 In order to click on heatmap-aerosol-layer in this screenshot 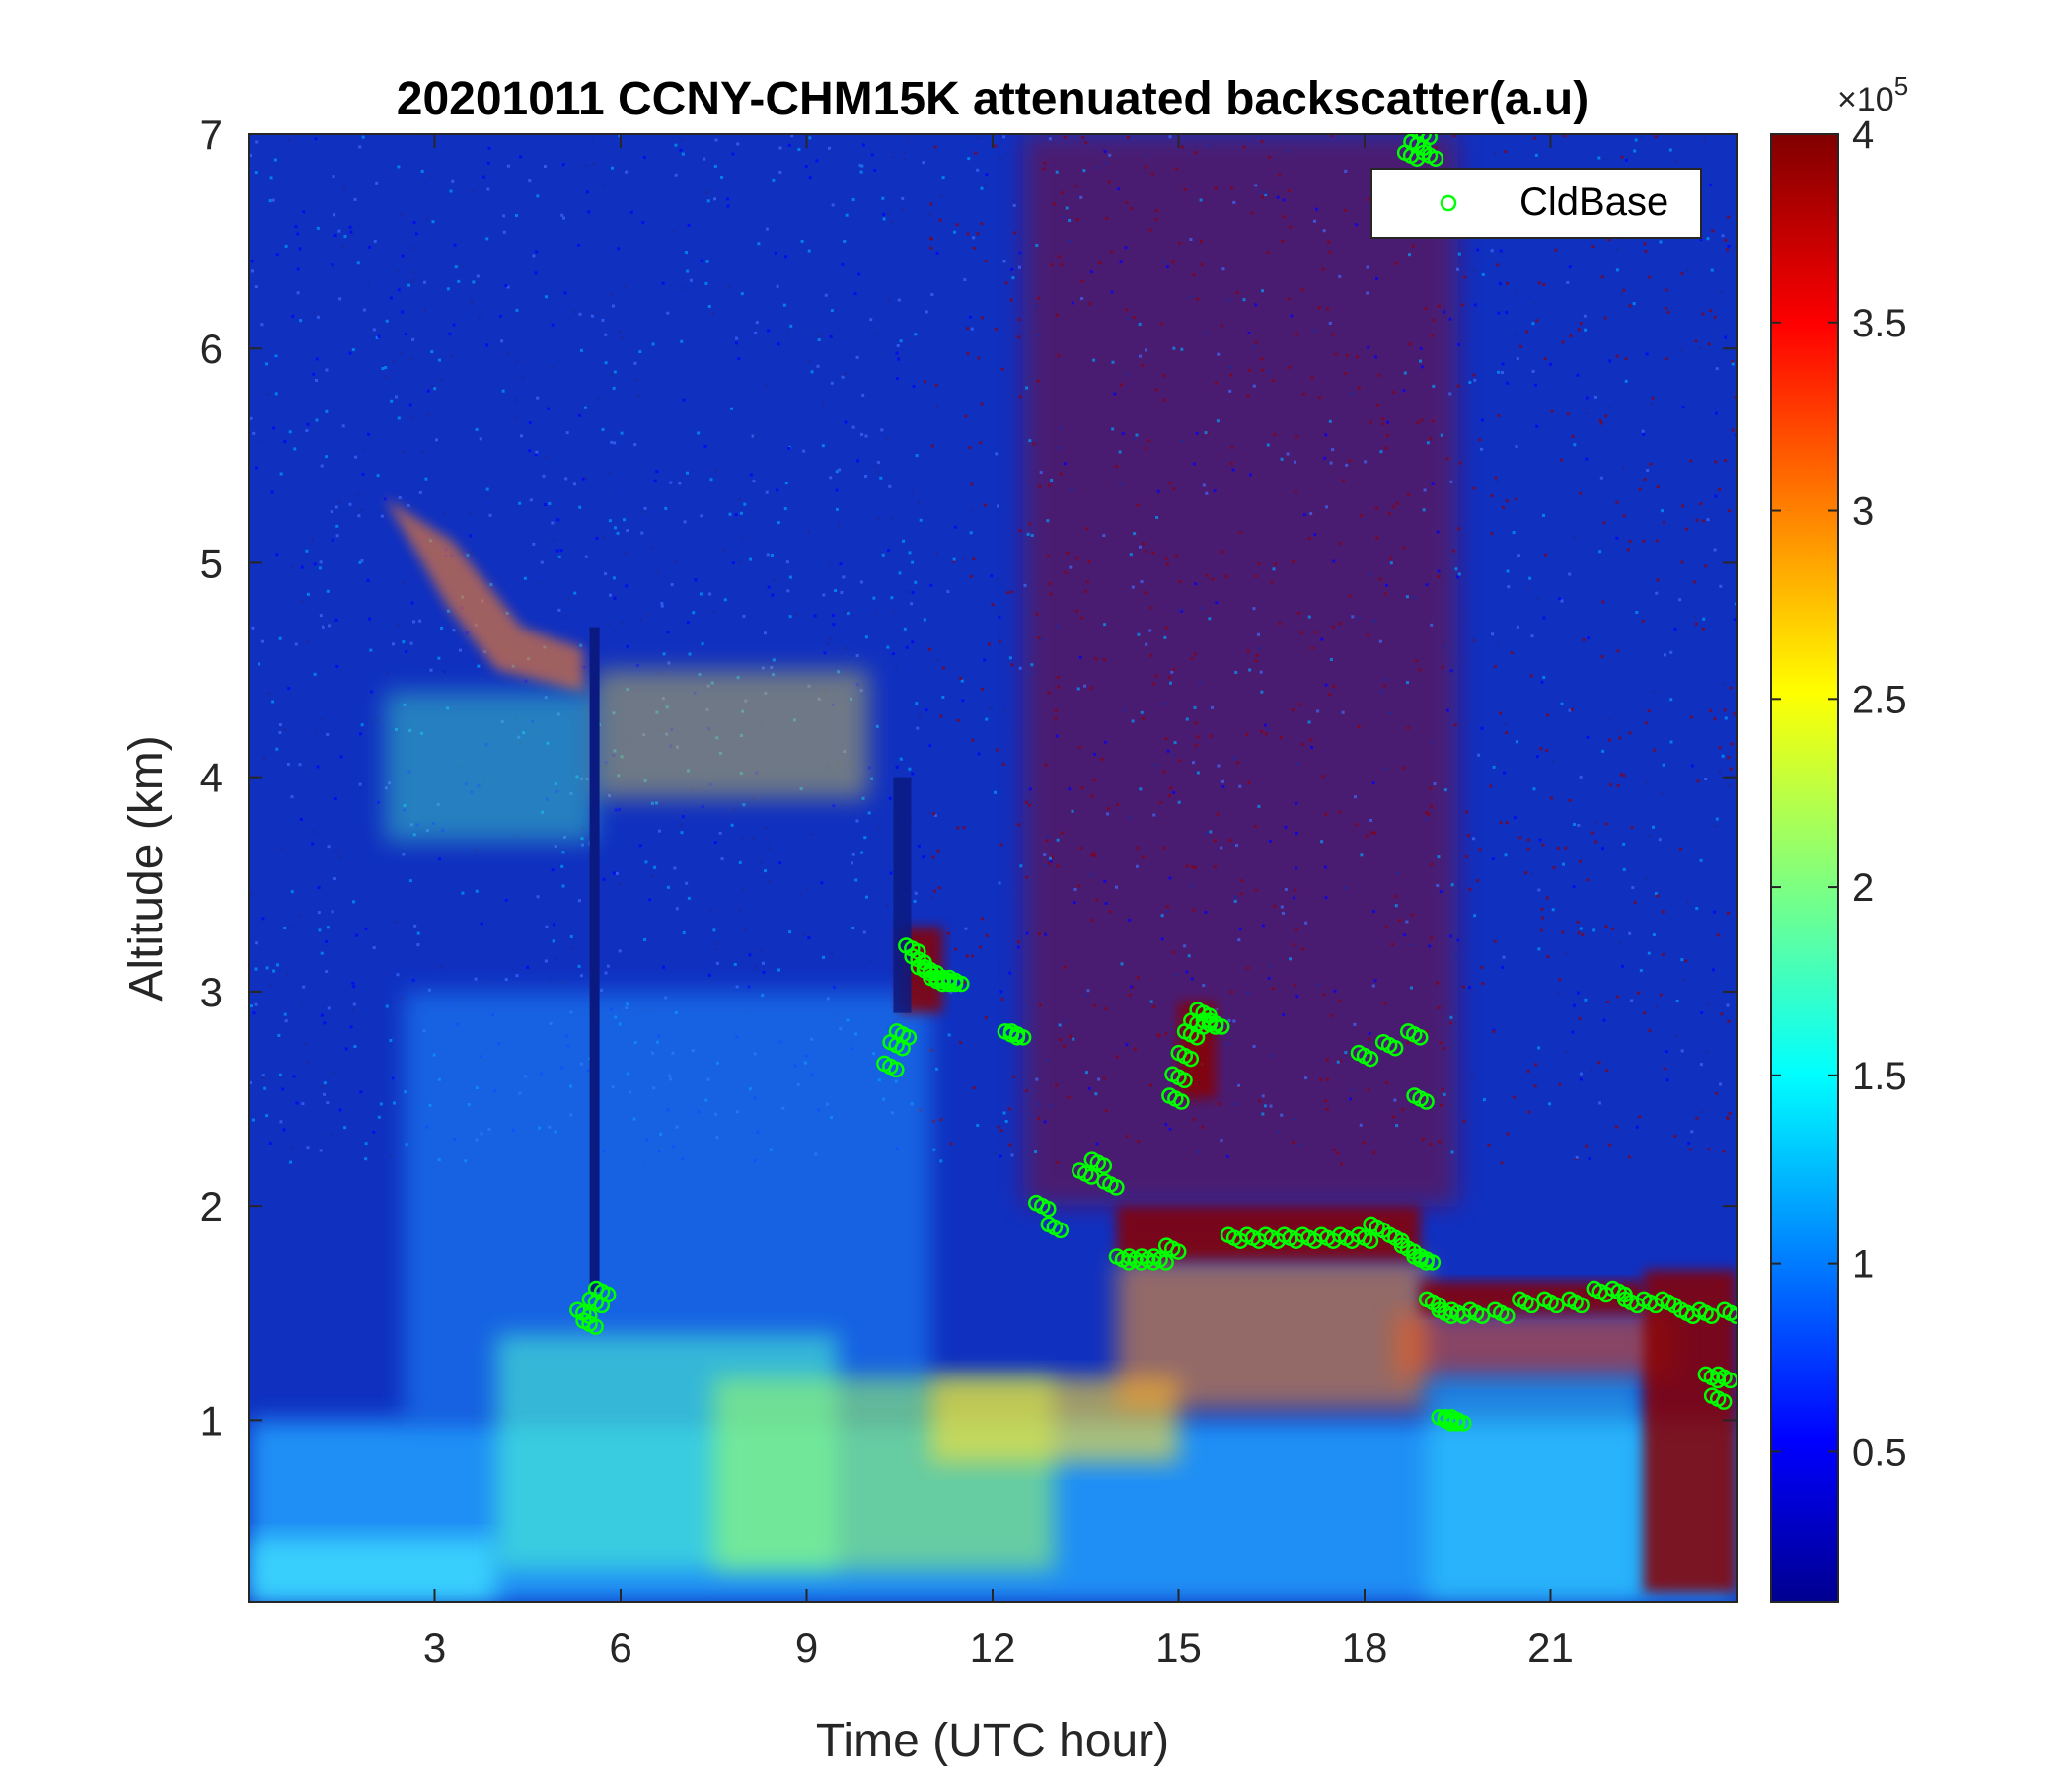, I will do `click(1535, 1344)`.